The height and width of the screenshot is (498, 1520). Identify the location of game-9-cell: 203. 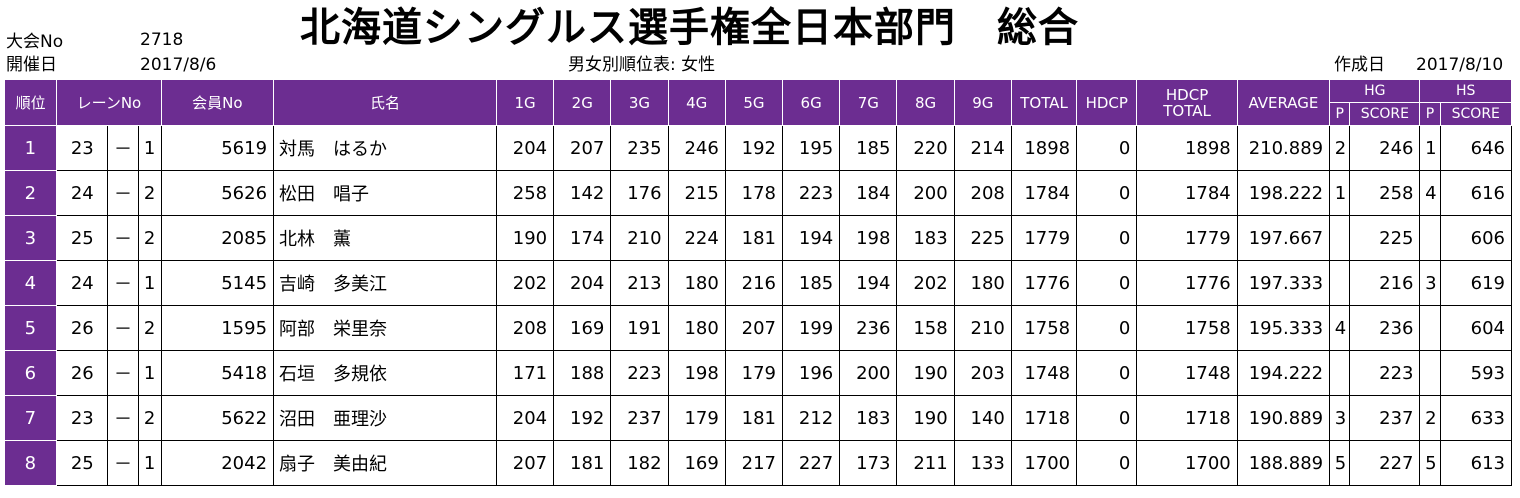
(982, 373).